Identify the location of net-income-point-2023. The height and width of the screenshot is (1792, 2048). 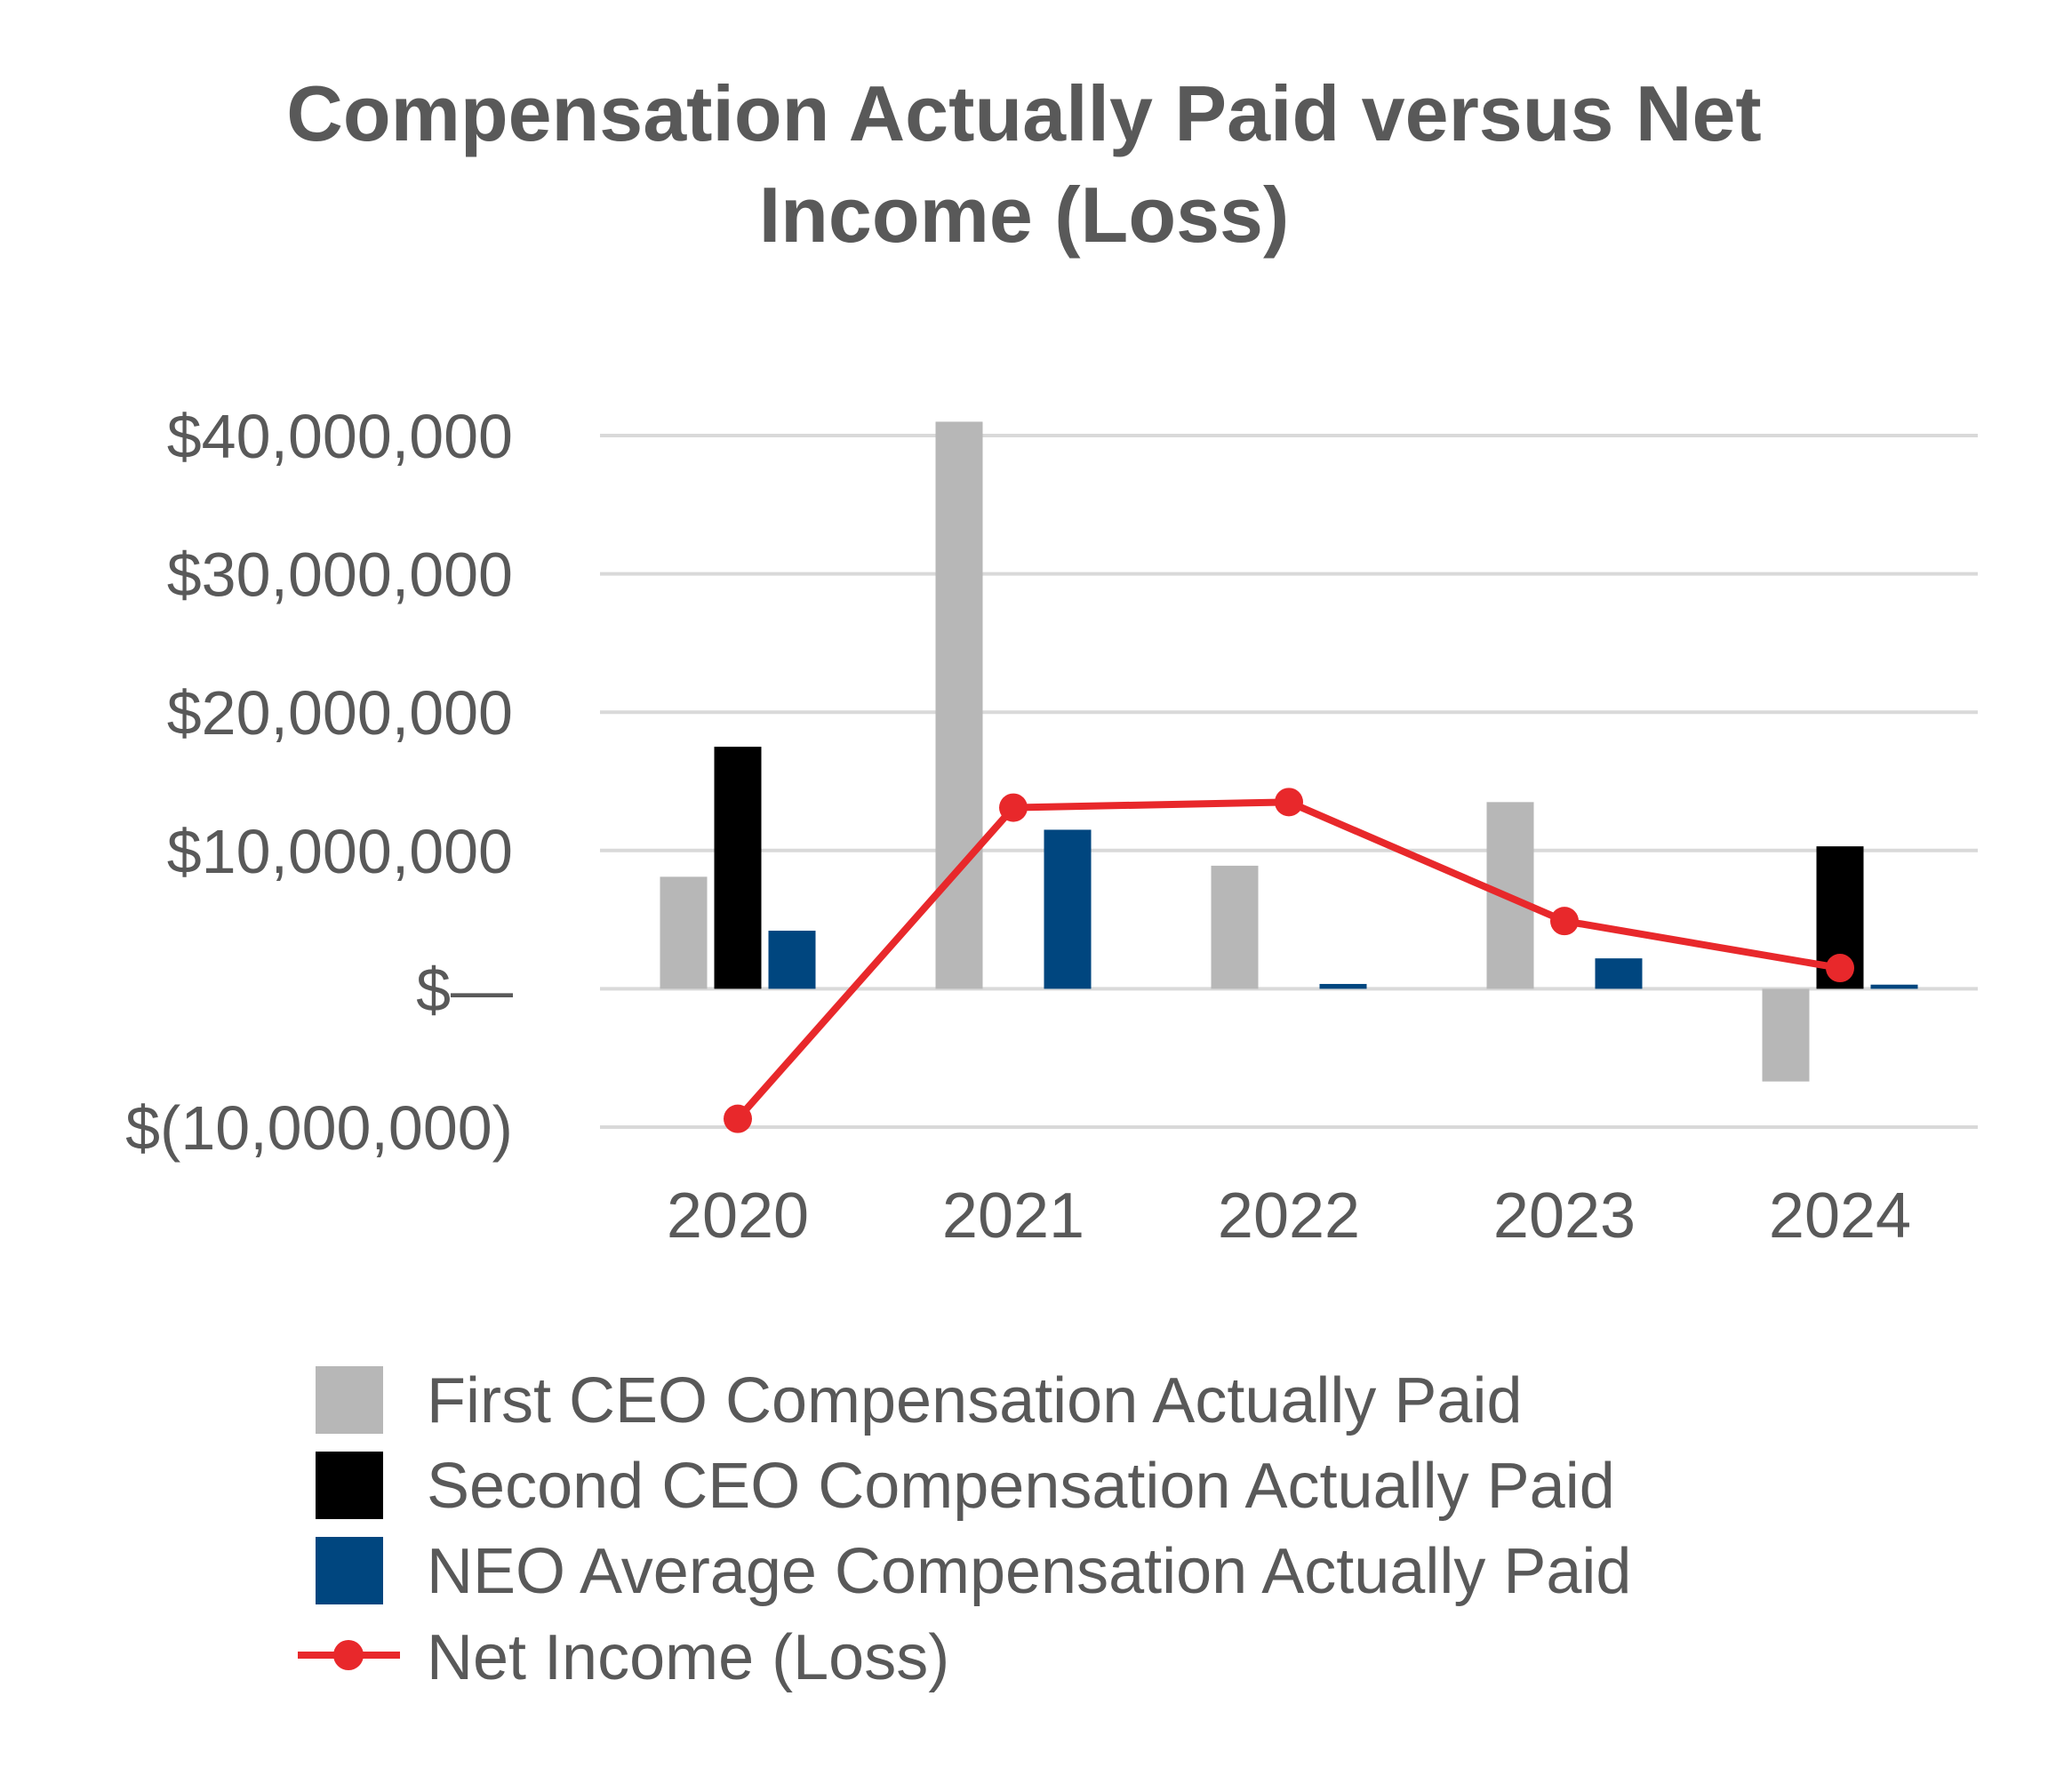
(1564, 921).